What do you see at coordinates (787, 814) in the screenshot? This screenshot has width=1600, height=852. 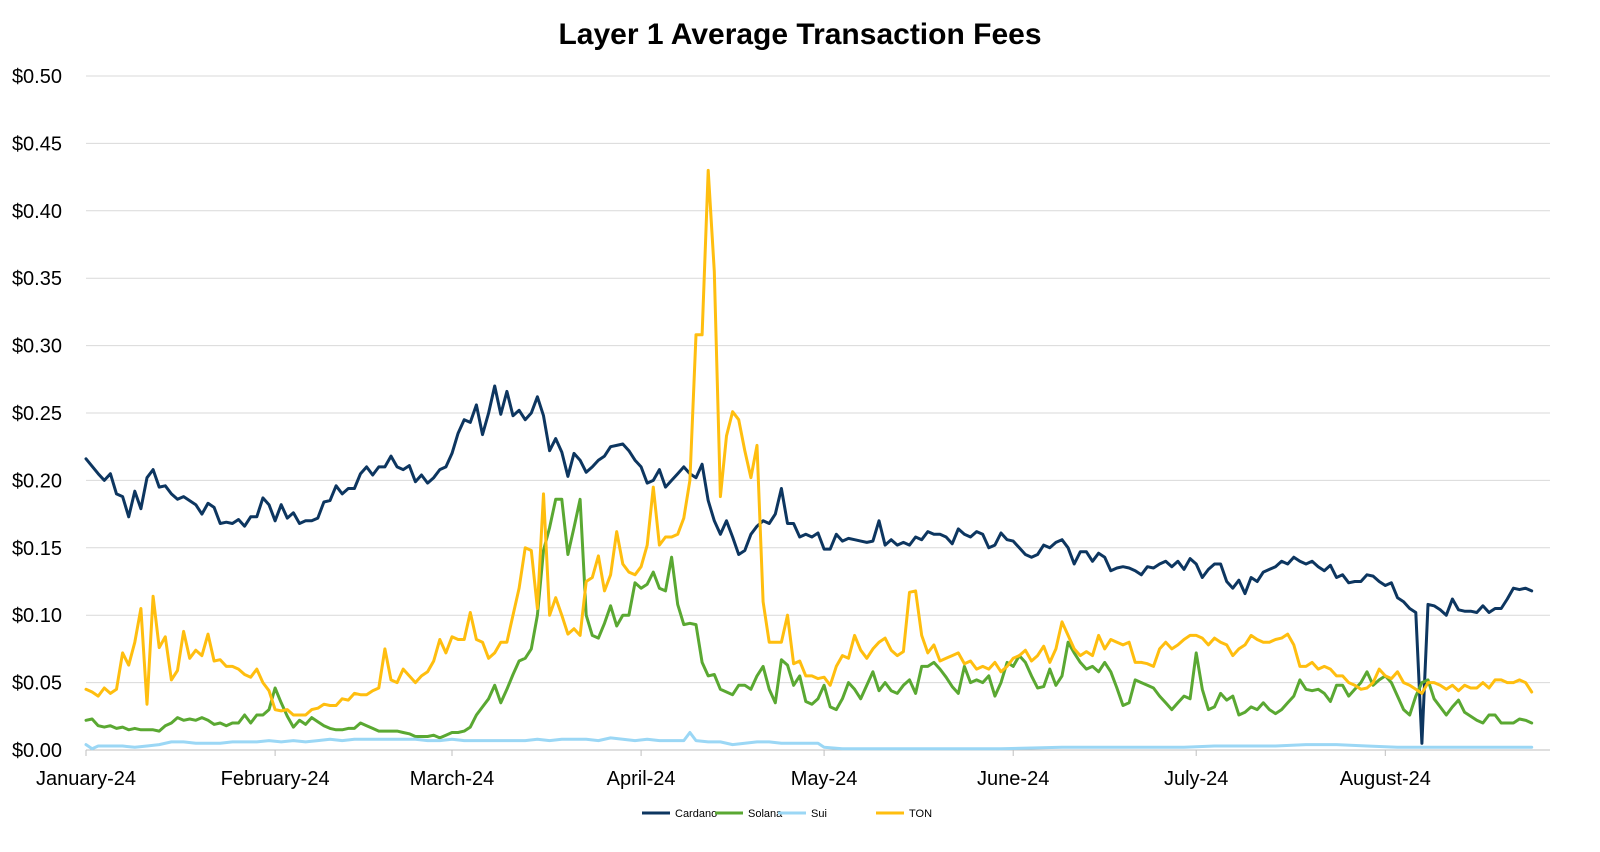 I see `legend: Cardano Solana Sui TON` at bounding box center [787, 814].